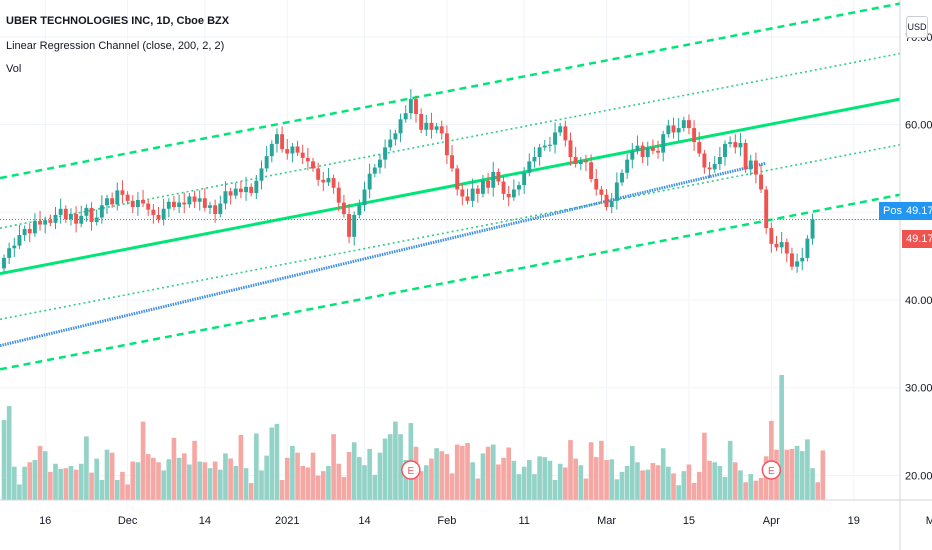  I want to click on time-tick-label: 19, so click(854, 521).